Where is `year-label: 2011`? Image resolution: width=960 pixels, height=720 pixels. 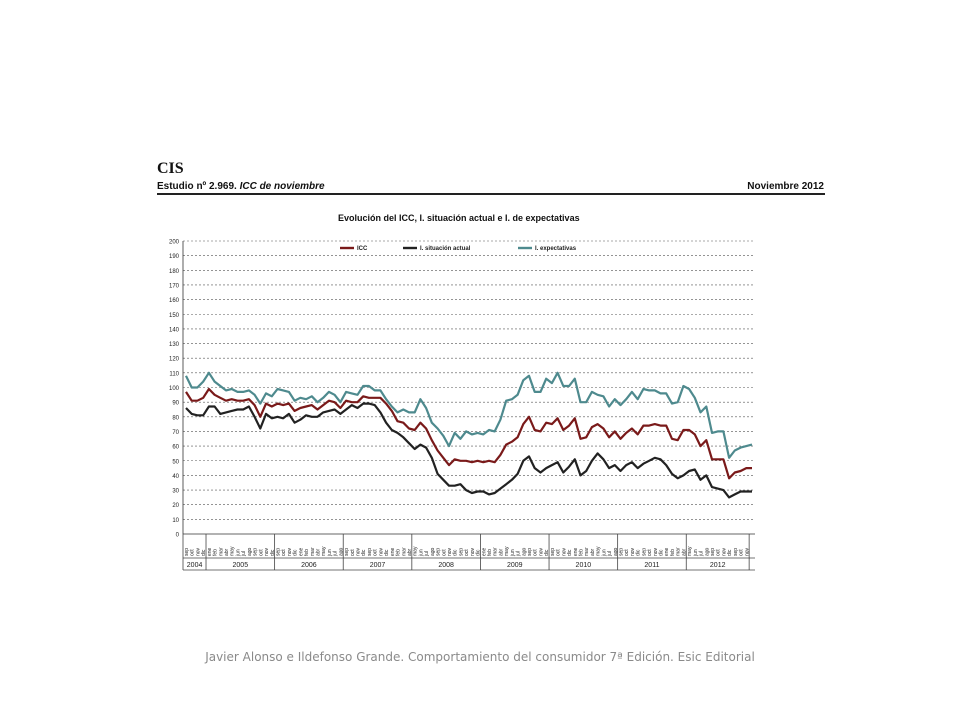
year-label: 2011 is located at coordinates (651, 565).